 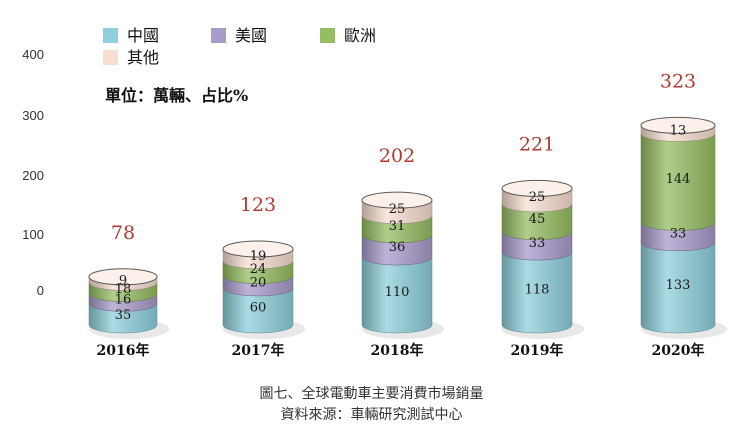 What do you see at coordinates (537, 219) in the screenshot?
I see `data-label: 45` at bounding box center [537, 219].